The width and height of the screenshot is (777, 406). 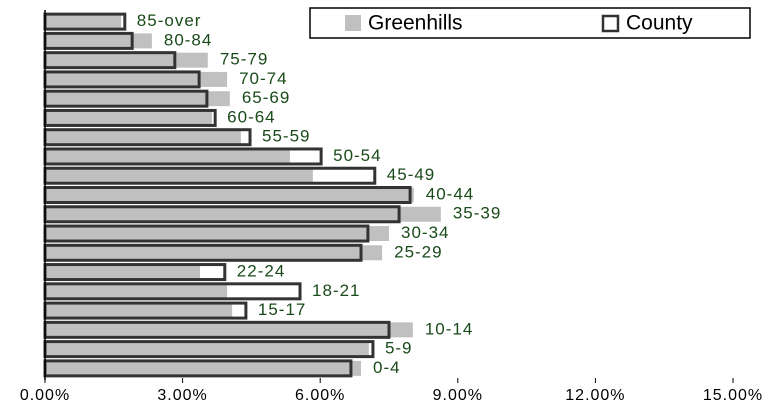 I want to click on x-tick-label: 0.00%, so click(x=45, y=395).